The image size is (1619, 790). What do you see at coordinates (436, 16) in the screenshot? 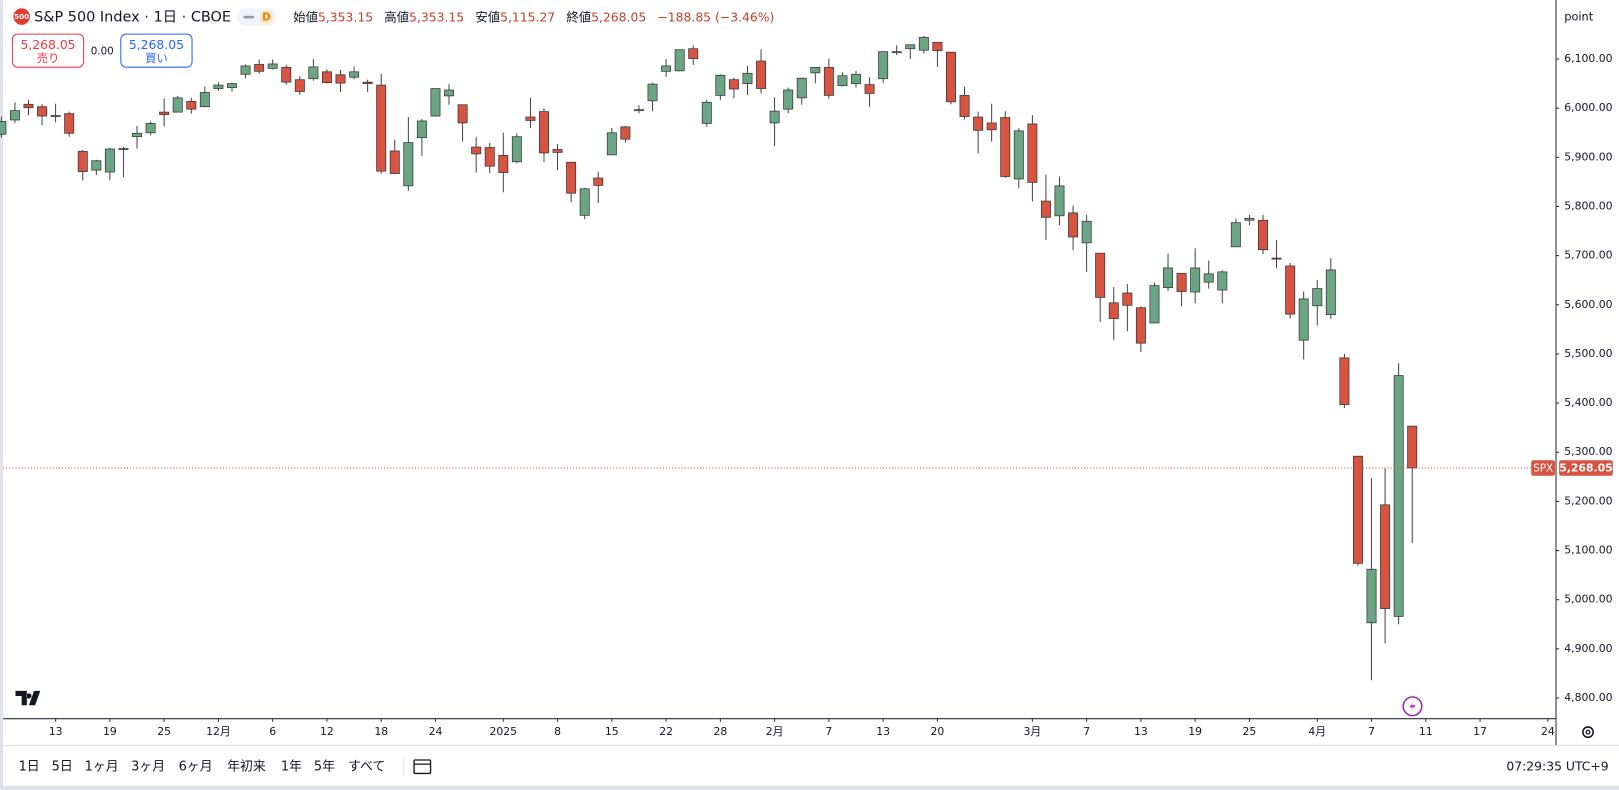
I see `legend-value: 5,353.15` at bounding box center [436, 16].